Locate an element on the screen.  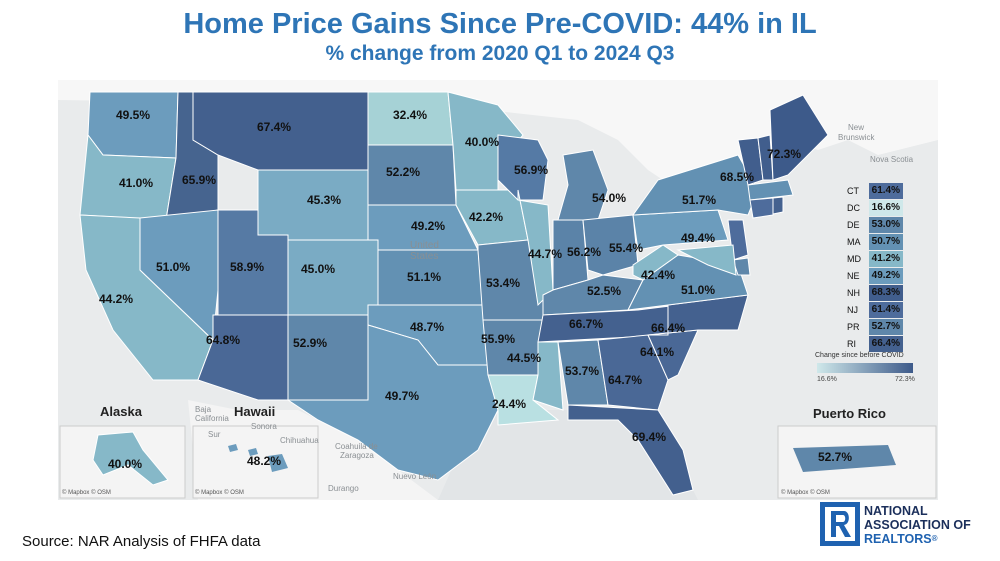
small-state-abbr: CT is located at coordinates (853, 191).